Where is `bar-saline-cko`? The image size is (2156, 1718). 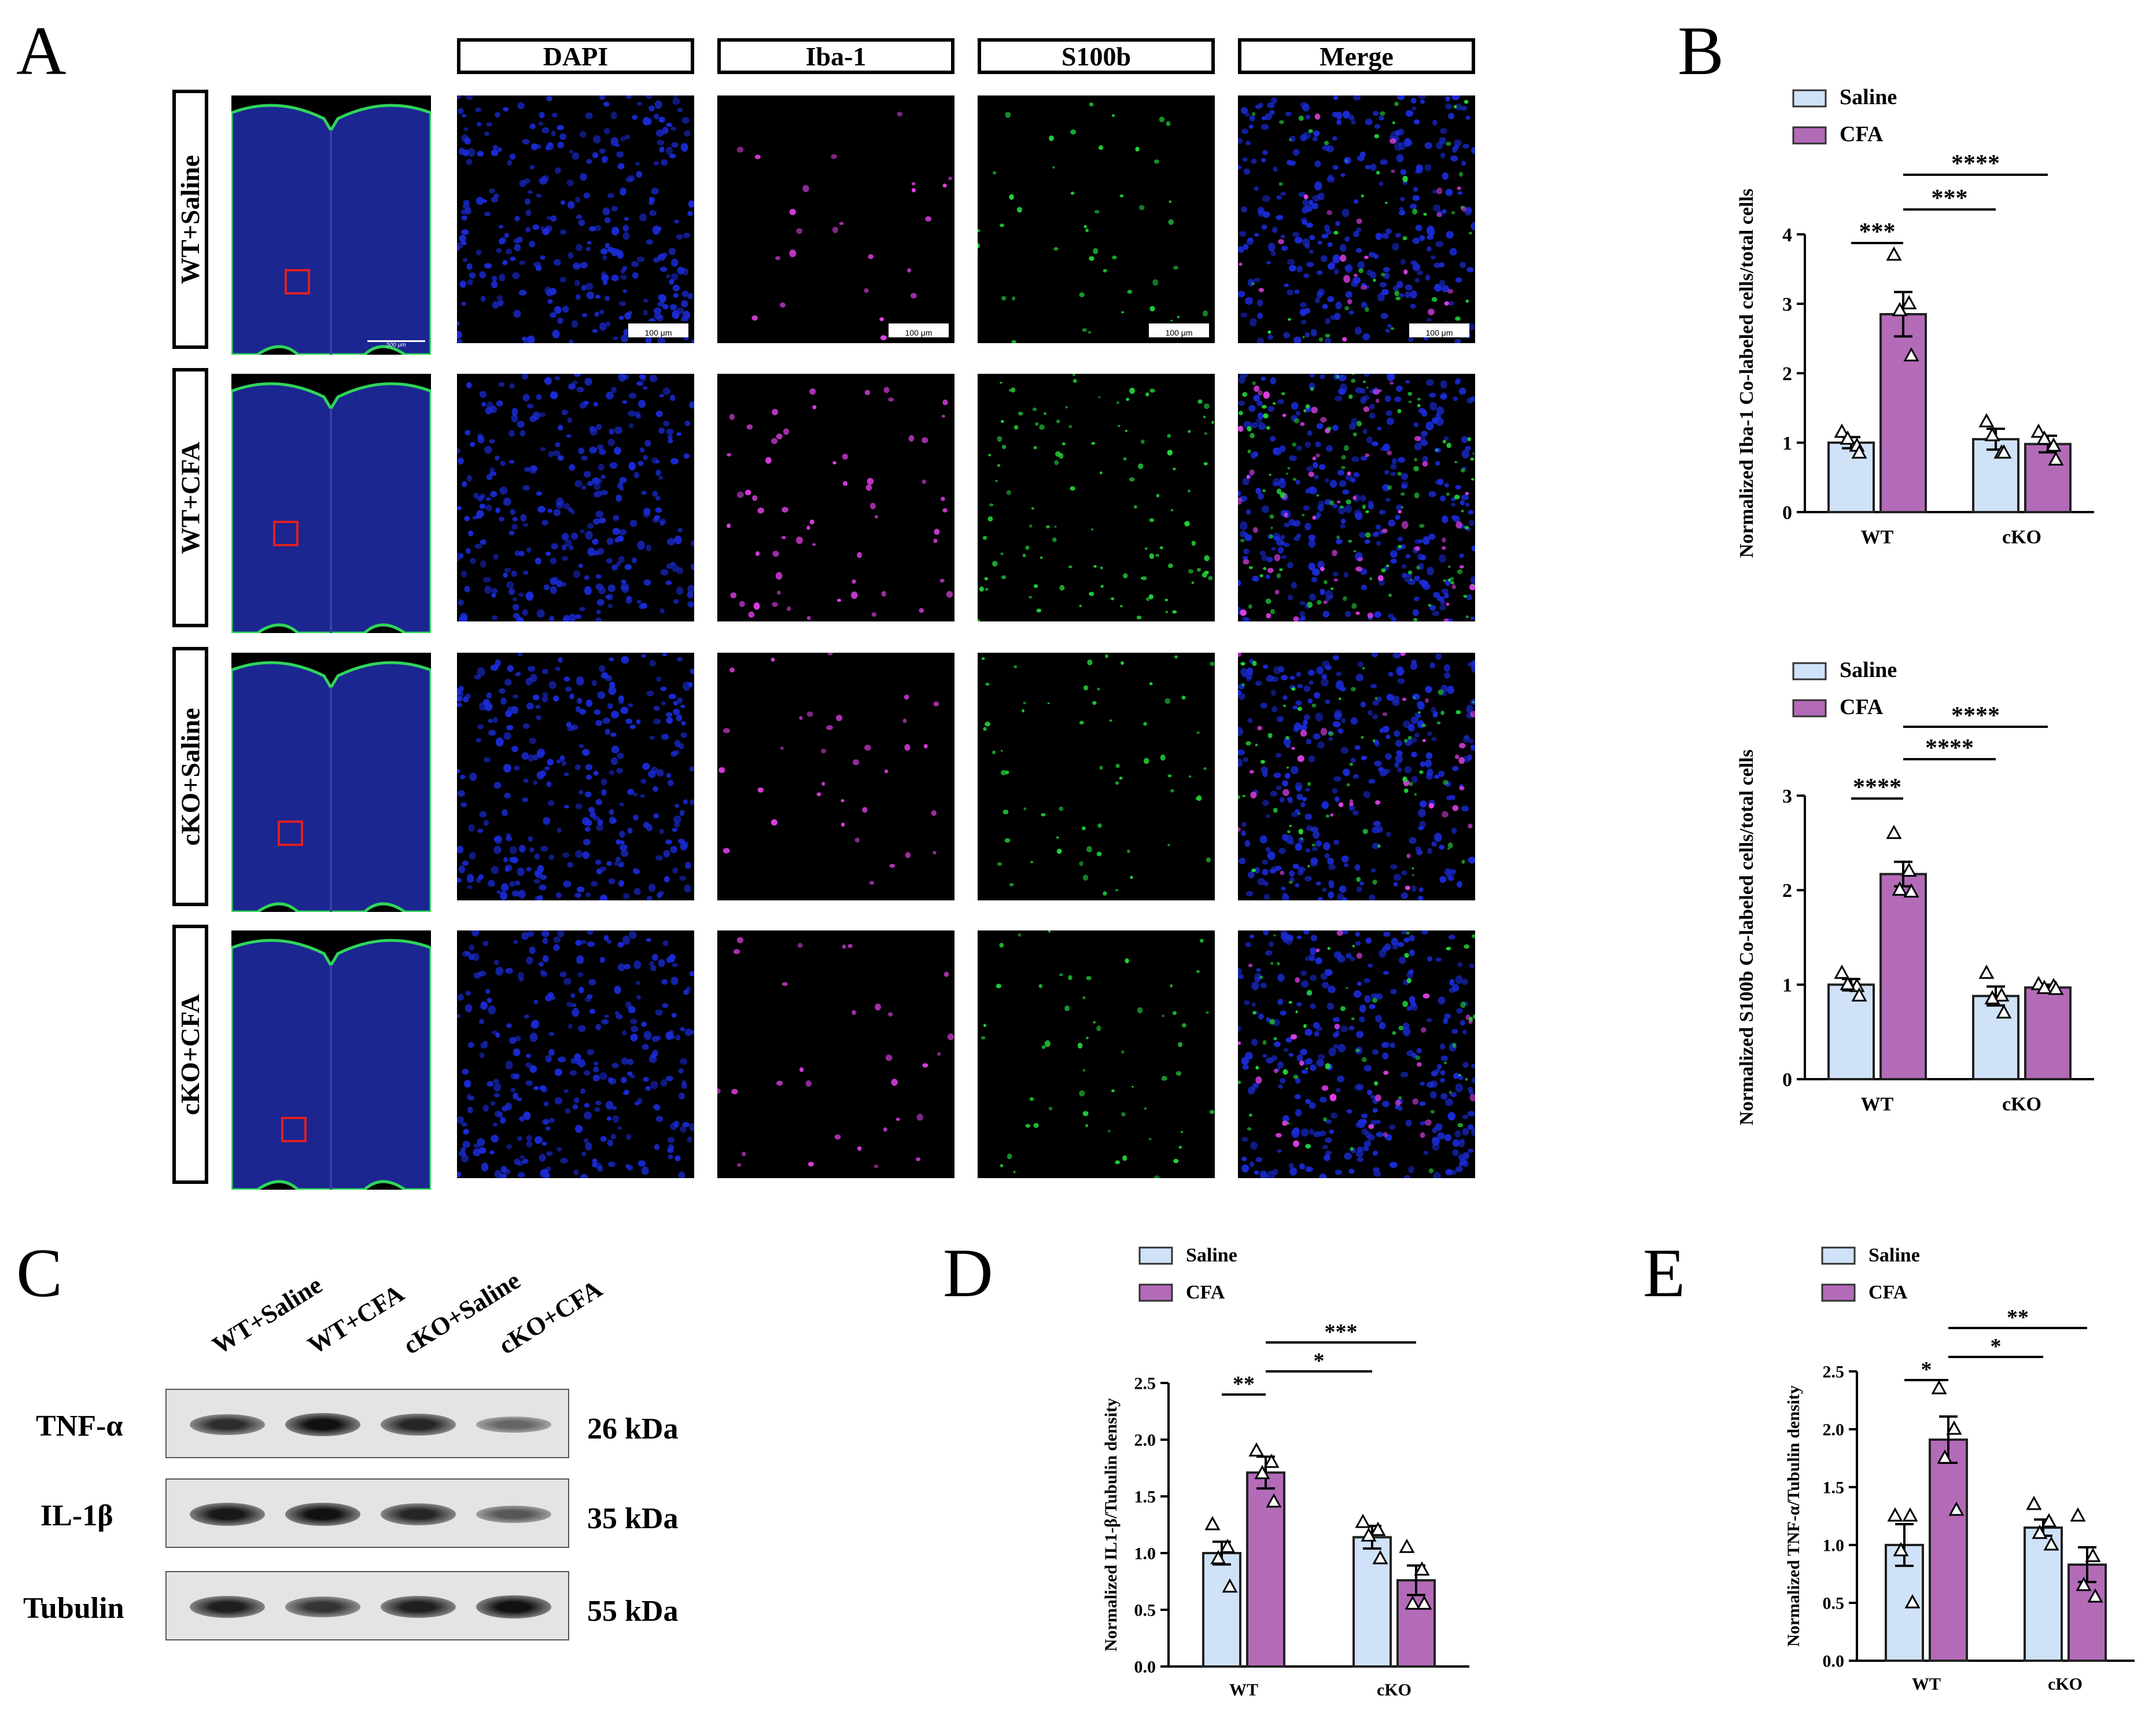
bar-saline-cko is located at coordinates (1372, 1602).